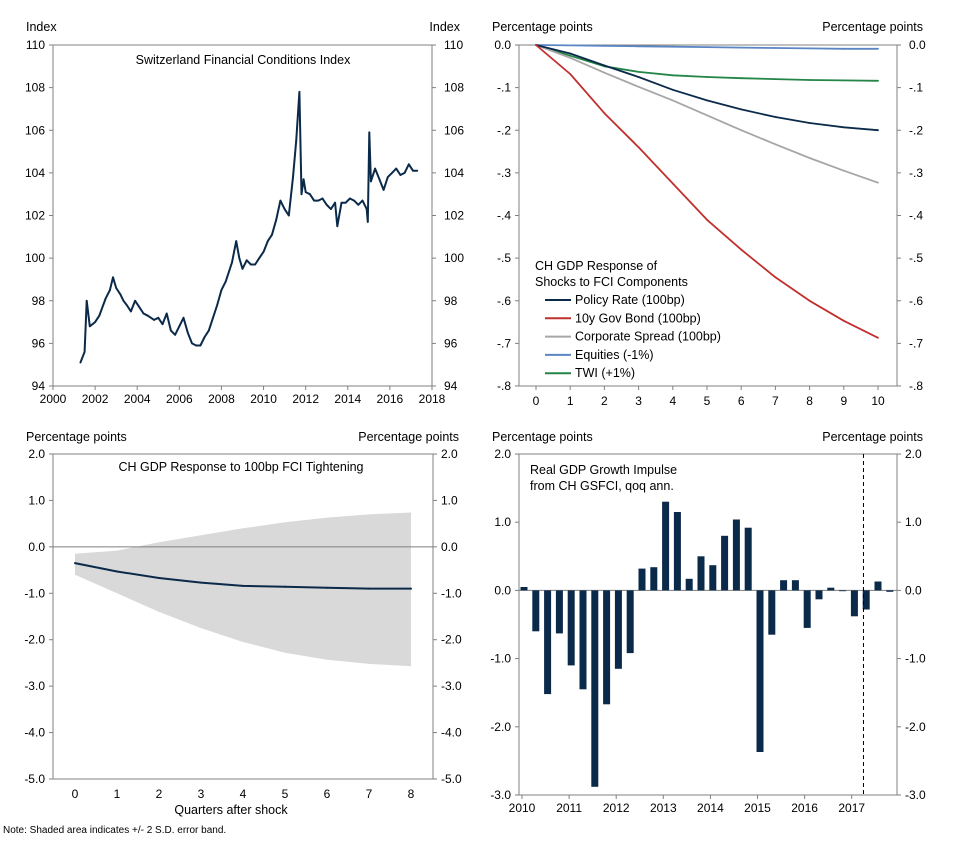 This screenshot has height=841, width=961. Describe the element at coordinates (504, 88) in the screenshot. I see `components-y-tick-label: -.1` at that location.